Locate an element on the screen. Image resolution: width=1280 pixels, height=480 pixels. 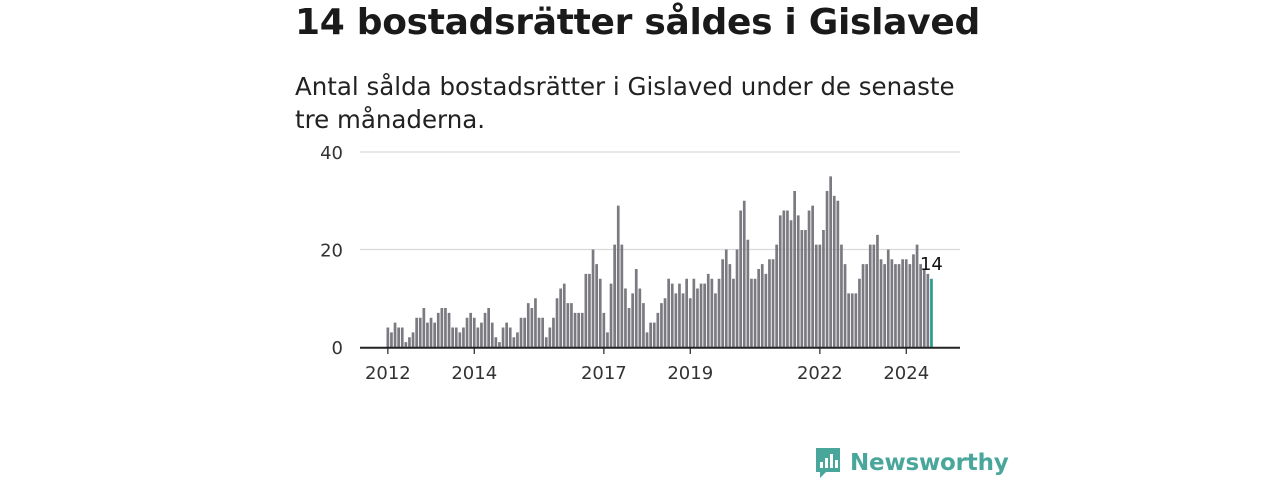
x-tick-label: 2014 is located at coordinates (474, 373).